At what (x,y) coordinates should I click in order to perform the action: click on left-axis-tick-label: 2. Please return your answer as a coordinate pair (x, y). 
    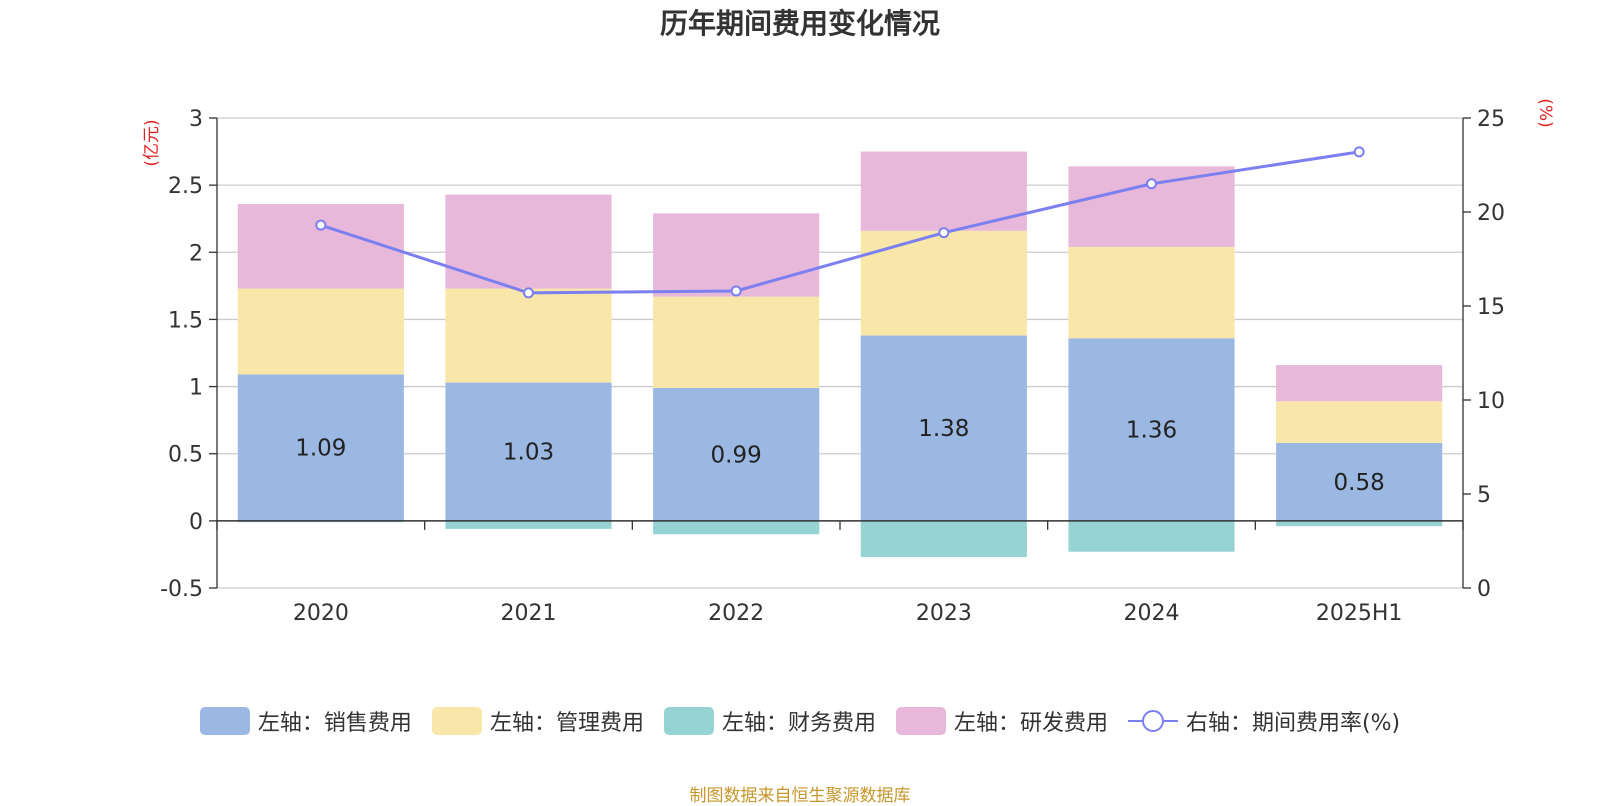
    Looking at the image, I should click on (196, 253).